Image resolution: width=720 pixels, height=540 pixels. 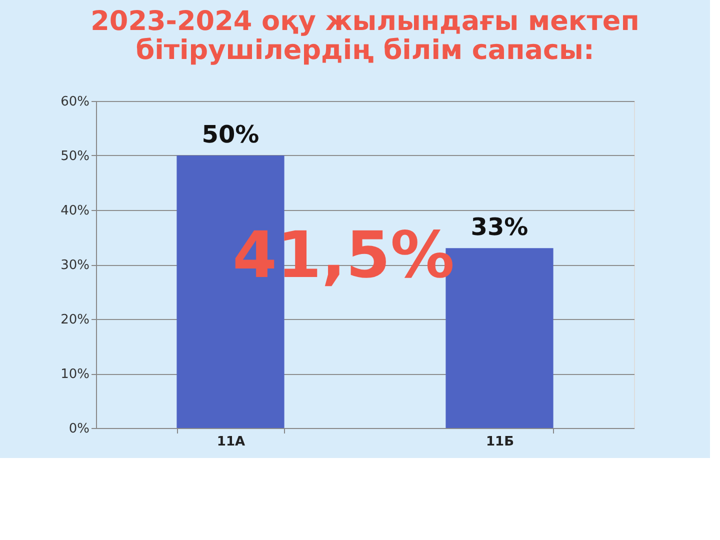 What do you see at coordinates (500, 442) in the screenshot?
I see `x-tick-label: 11Б` at bounding box center [500, 442].